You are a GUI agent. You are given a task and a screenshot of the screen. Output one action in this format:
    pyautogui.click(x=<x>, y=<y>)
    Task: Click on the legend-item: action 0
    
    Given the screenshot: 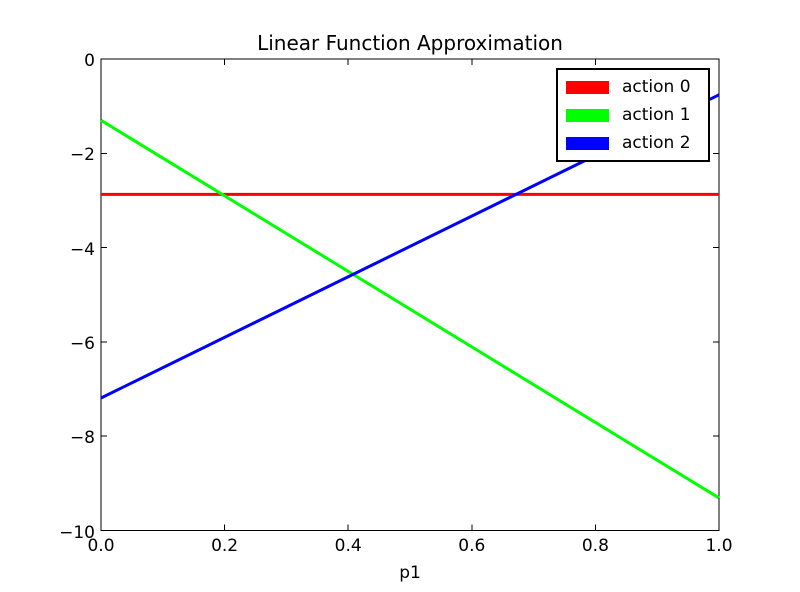 What is the action you would take?
    pyautogui.click(x=633, y=87)
    